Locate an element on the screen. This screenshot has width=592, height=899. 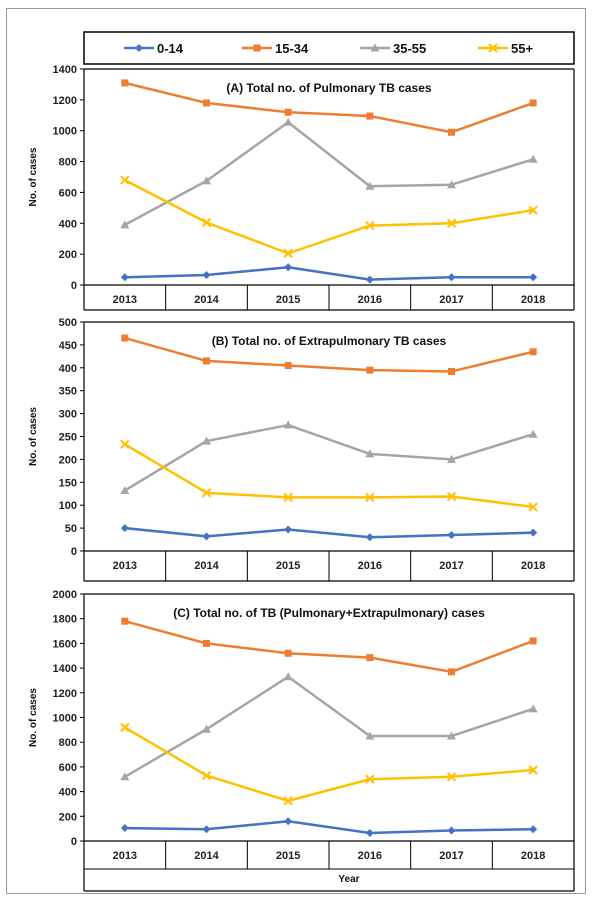
y-tick-label: 300 is located at coordinates (68, 415).